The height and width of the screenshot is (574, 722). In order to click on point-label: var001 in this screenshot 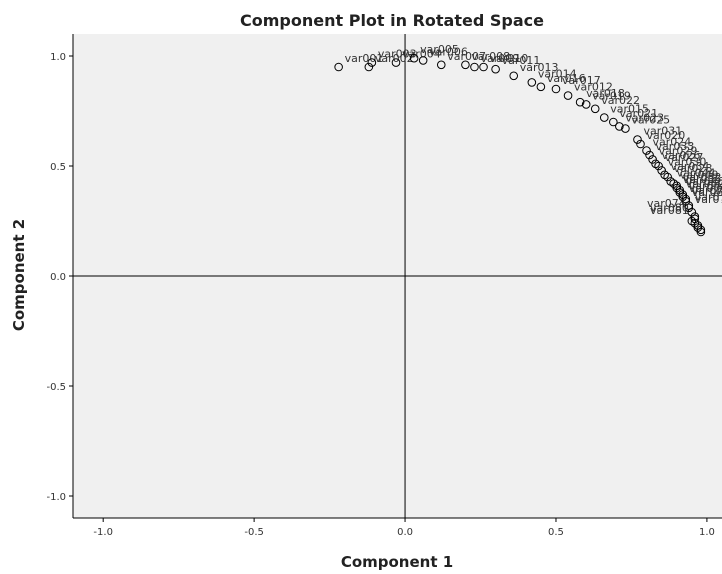, I will do `click(364, 58)`.